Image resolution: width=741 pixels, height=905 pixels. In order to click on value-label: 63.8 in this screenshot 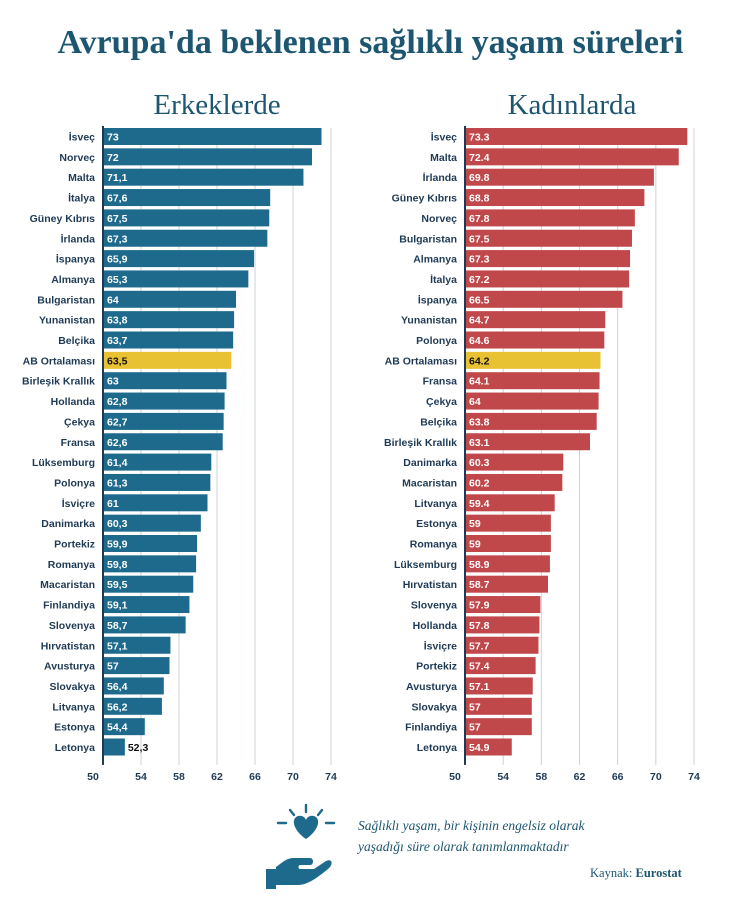, I will do `click(479, 422)`.